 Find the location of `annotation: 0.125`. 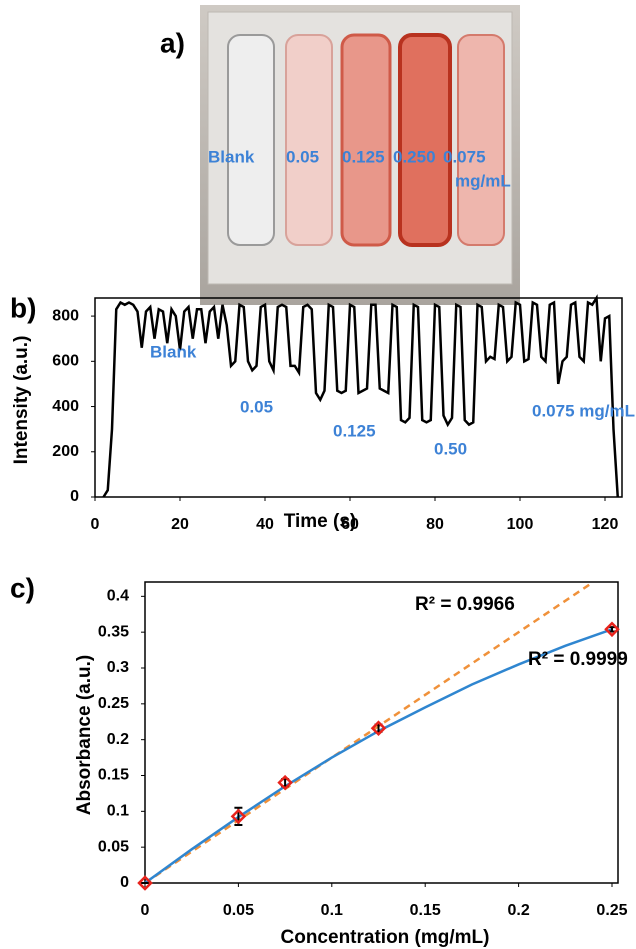

annotation: 0.125 is located at coordinates (354, 430).